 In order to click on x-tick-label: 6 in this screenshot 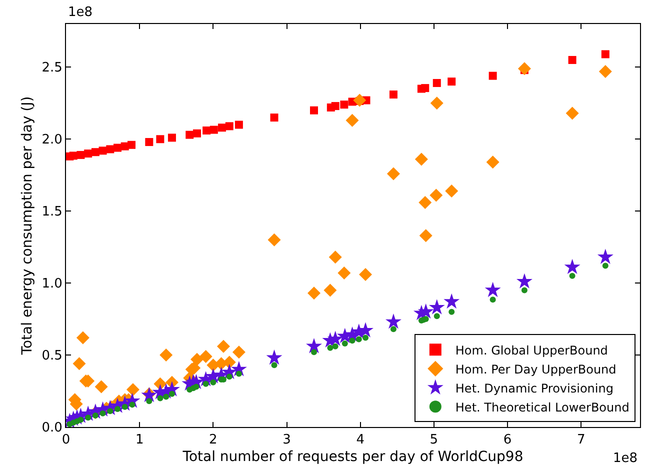, I will do `click(507, 440)`.